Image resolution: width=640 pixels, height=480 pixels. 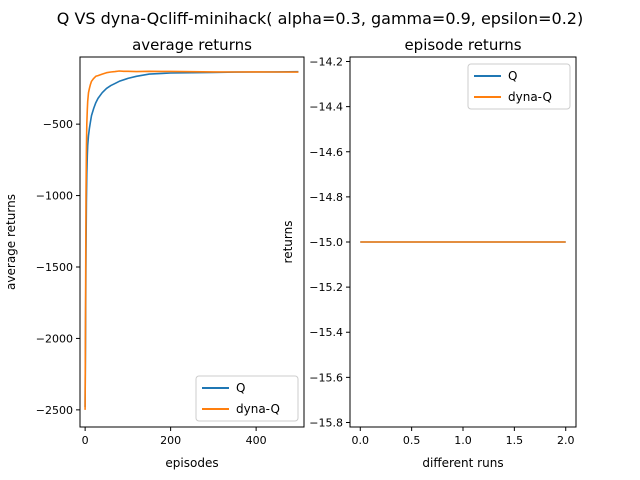 What do you see at coordinates (54, 410) in the screenshot?
I see `y-tick-label: −2500` at bounding box center [54, 410].